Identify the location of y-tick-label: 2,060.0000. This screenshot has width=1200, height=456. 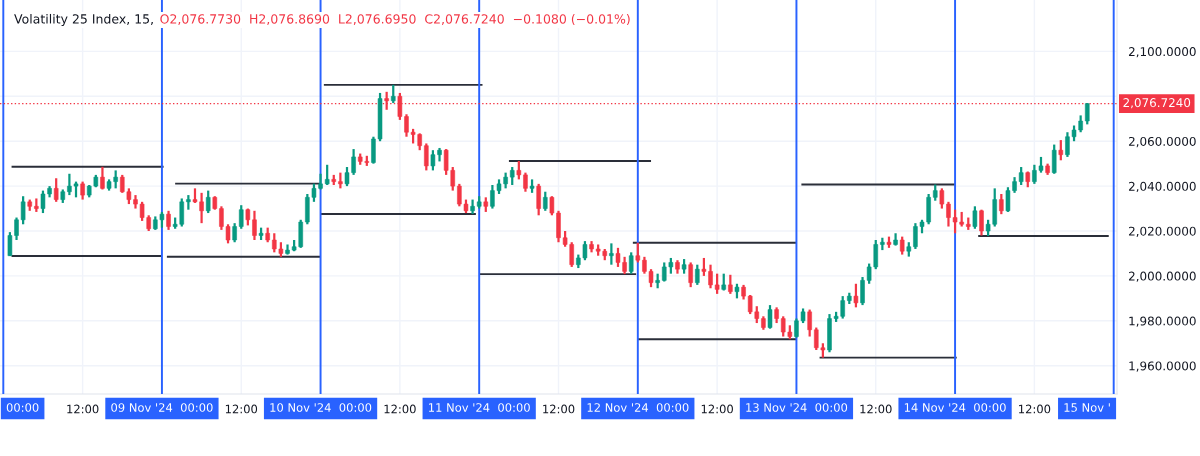
(1162, 142).